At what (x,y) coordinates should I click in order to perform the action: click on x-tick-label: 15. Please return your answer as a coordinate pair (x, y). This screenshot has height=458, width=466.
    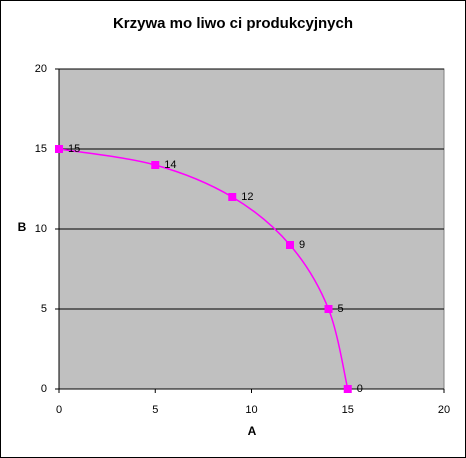
    Looking at the image, I should click on (348, 410).